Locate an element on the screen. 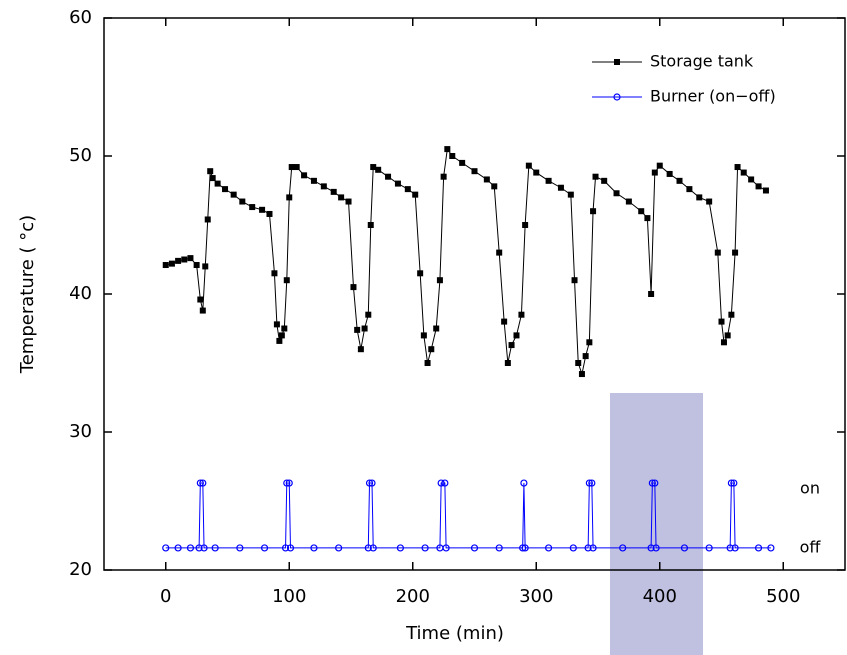 The height and width of the screenshot is (655, 847). annotation: on is located at coordinates (810, 488).